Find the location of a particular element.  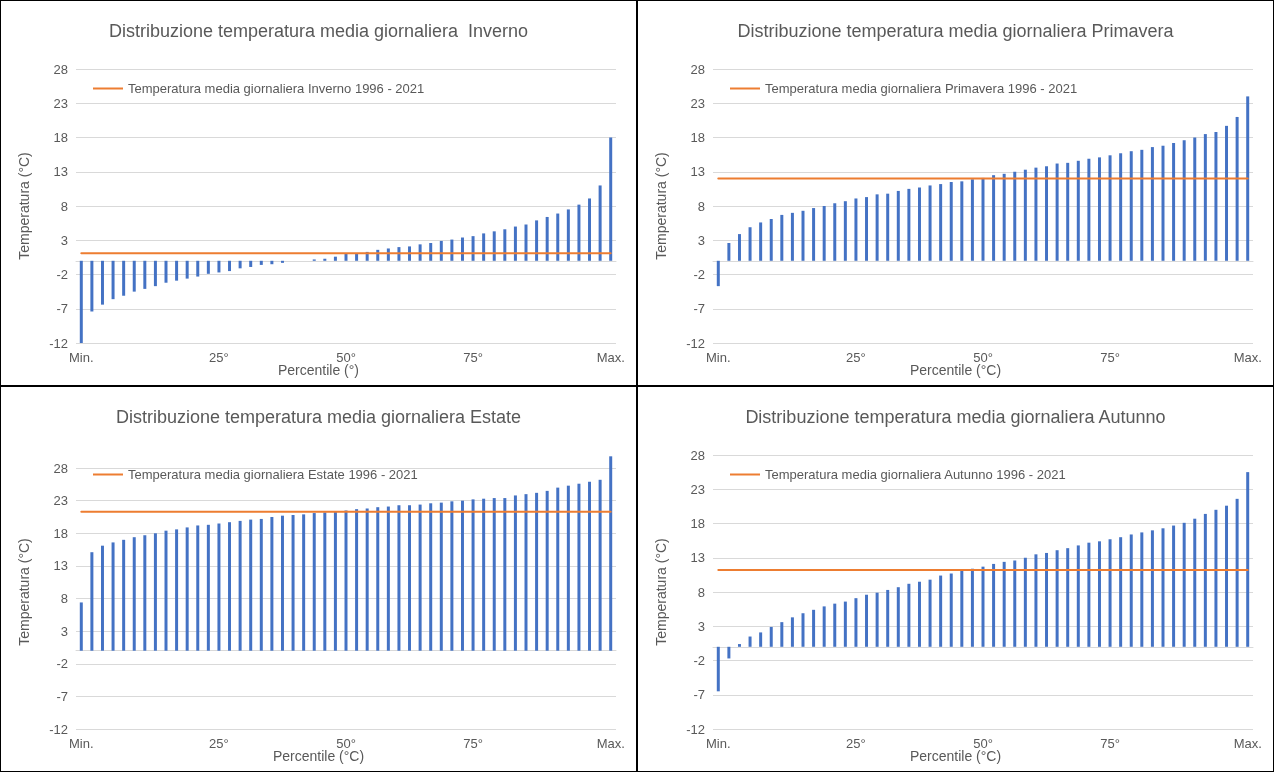

x-tick-label: 75° is located at coordinates (473, 357).